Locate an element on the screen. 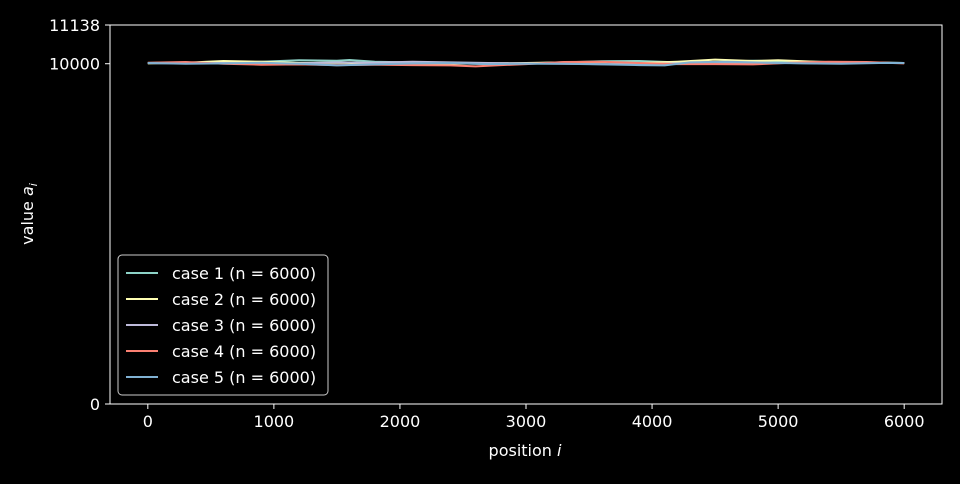  x-tick-label: 0 is located at coordinates (148, 421).